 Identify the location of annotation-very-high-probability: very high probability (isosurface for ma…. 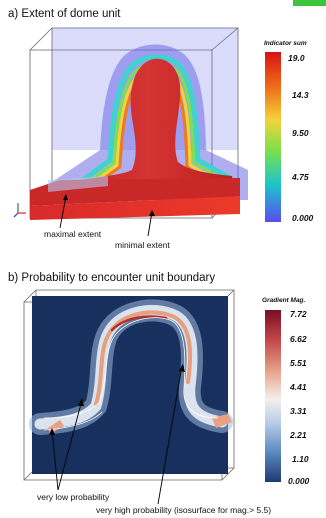
(184, 510).